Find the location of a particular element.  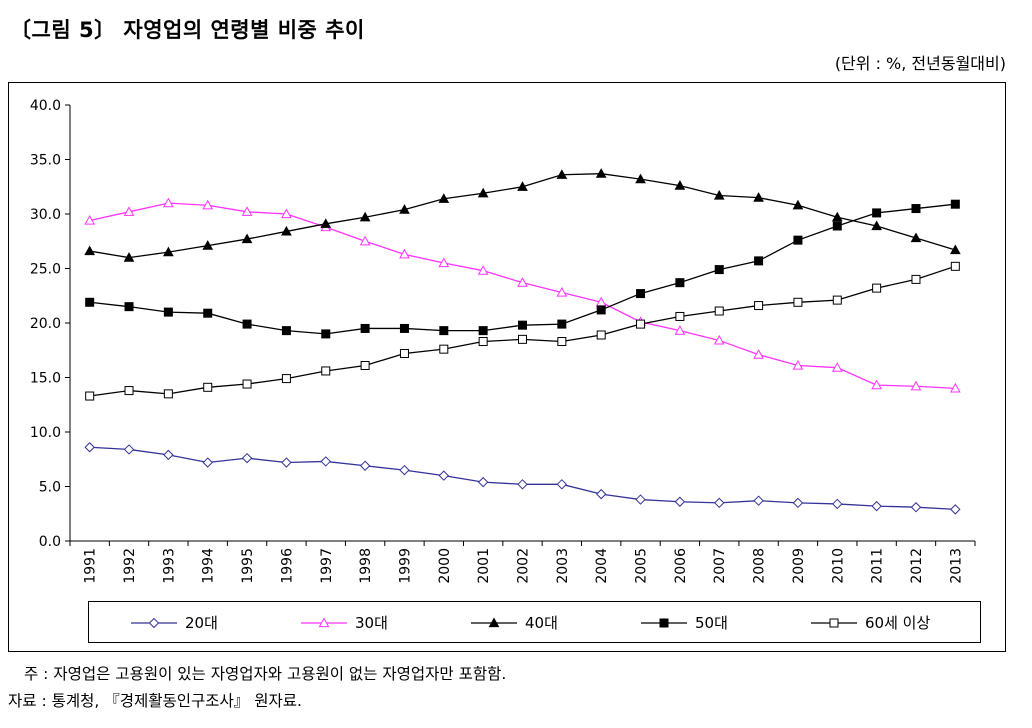

y-tick-label: 20.0 is located at coordinates (45, 324).